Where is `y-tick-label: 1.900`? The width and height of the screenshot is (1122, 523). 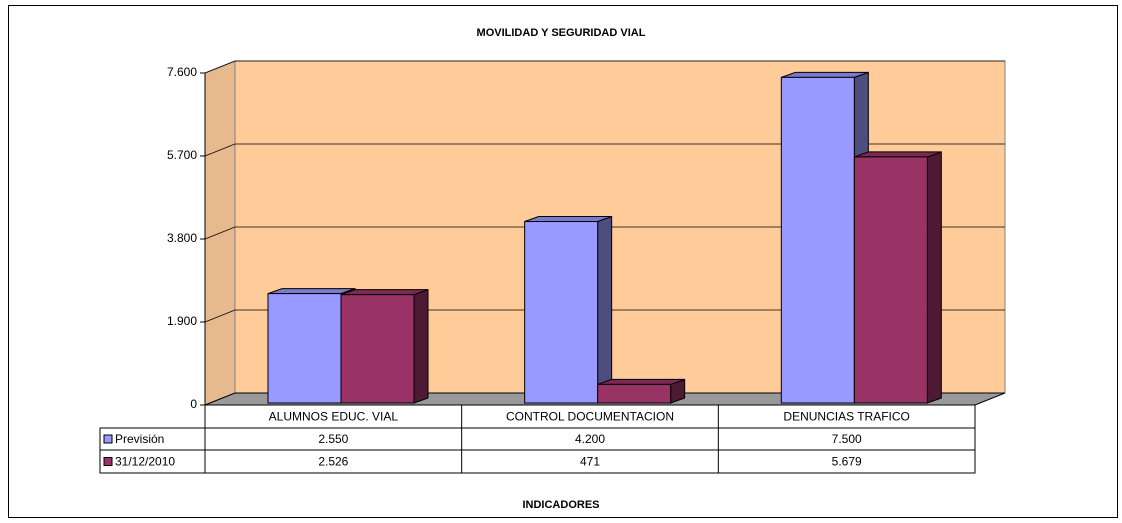 y-tick-label: 1.900 is located at coordinates (182, 321).